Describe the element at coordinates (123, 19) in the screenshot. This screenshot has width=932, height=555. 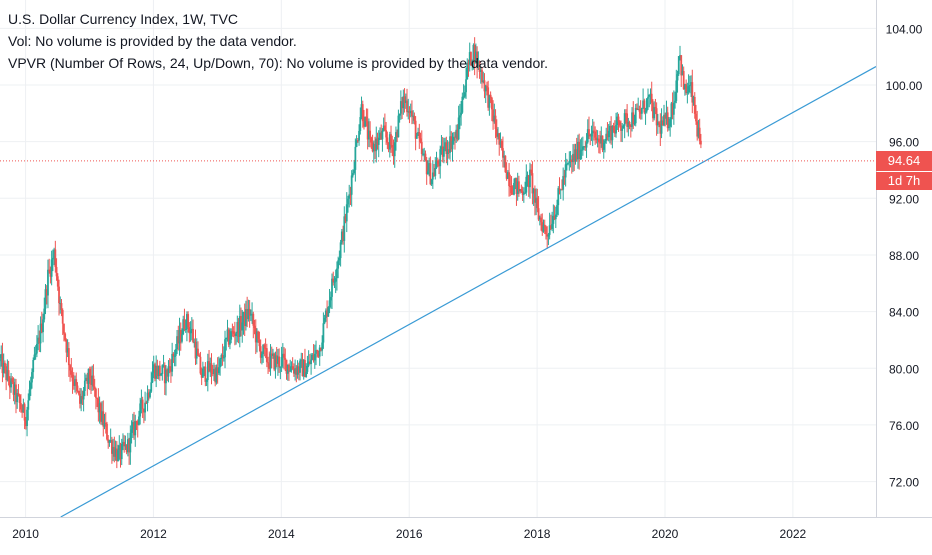
I see `symbol-title: U.S. Dollar Currency Index, 1W, TVC` at that location.